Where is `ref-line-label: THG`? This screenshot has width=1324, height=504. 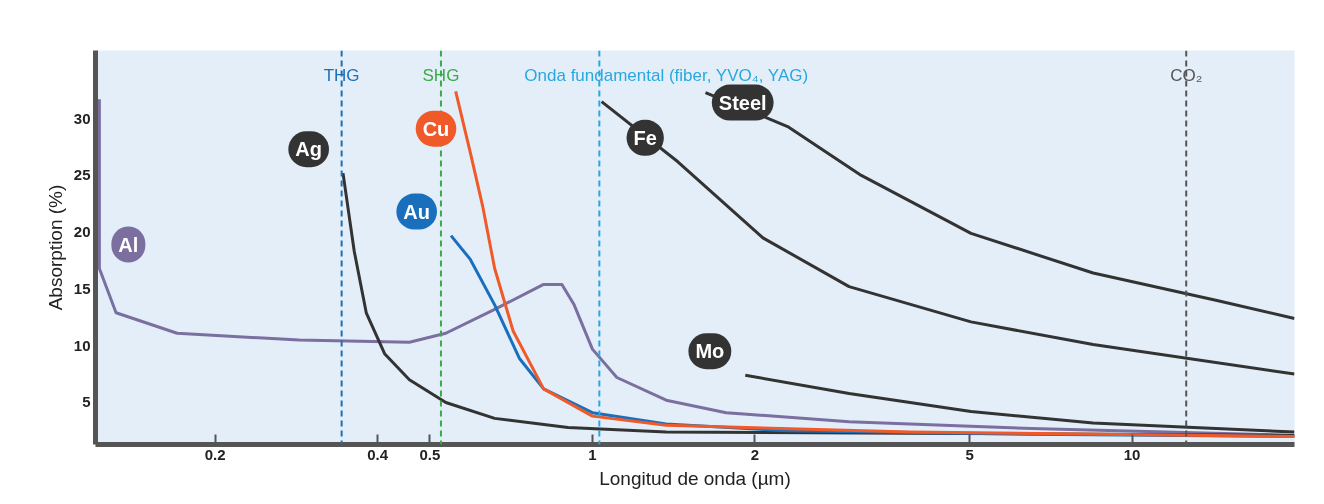
ref-line-label: THG is located at coordinates (341, 75).